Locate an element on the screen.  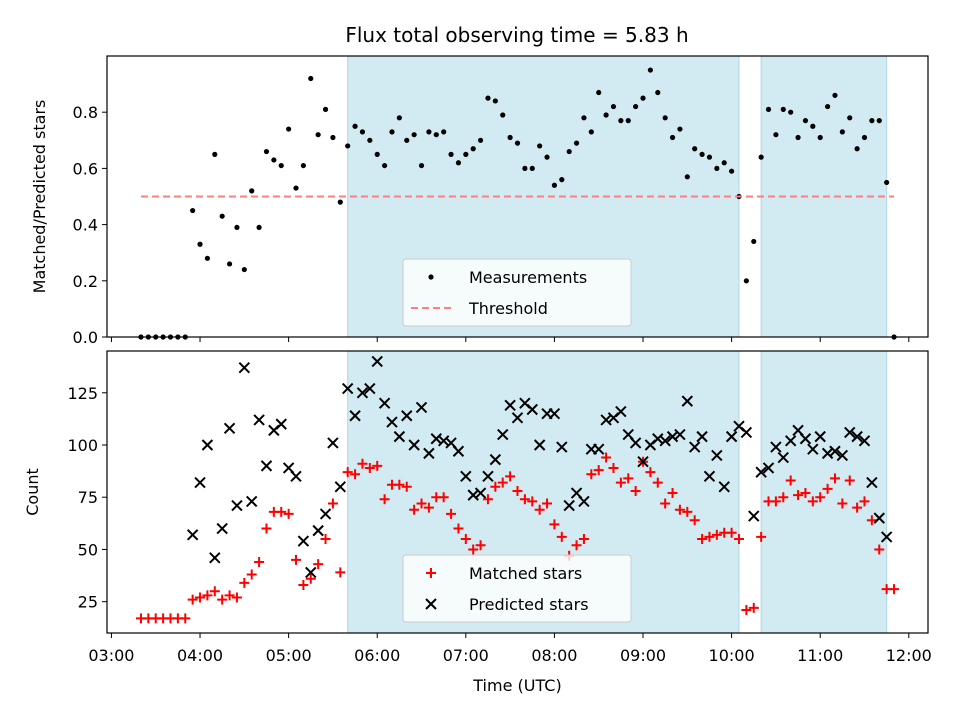
y-tick-label: 50 is located at coordinates (88, 549).